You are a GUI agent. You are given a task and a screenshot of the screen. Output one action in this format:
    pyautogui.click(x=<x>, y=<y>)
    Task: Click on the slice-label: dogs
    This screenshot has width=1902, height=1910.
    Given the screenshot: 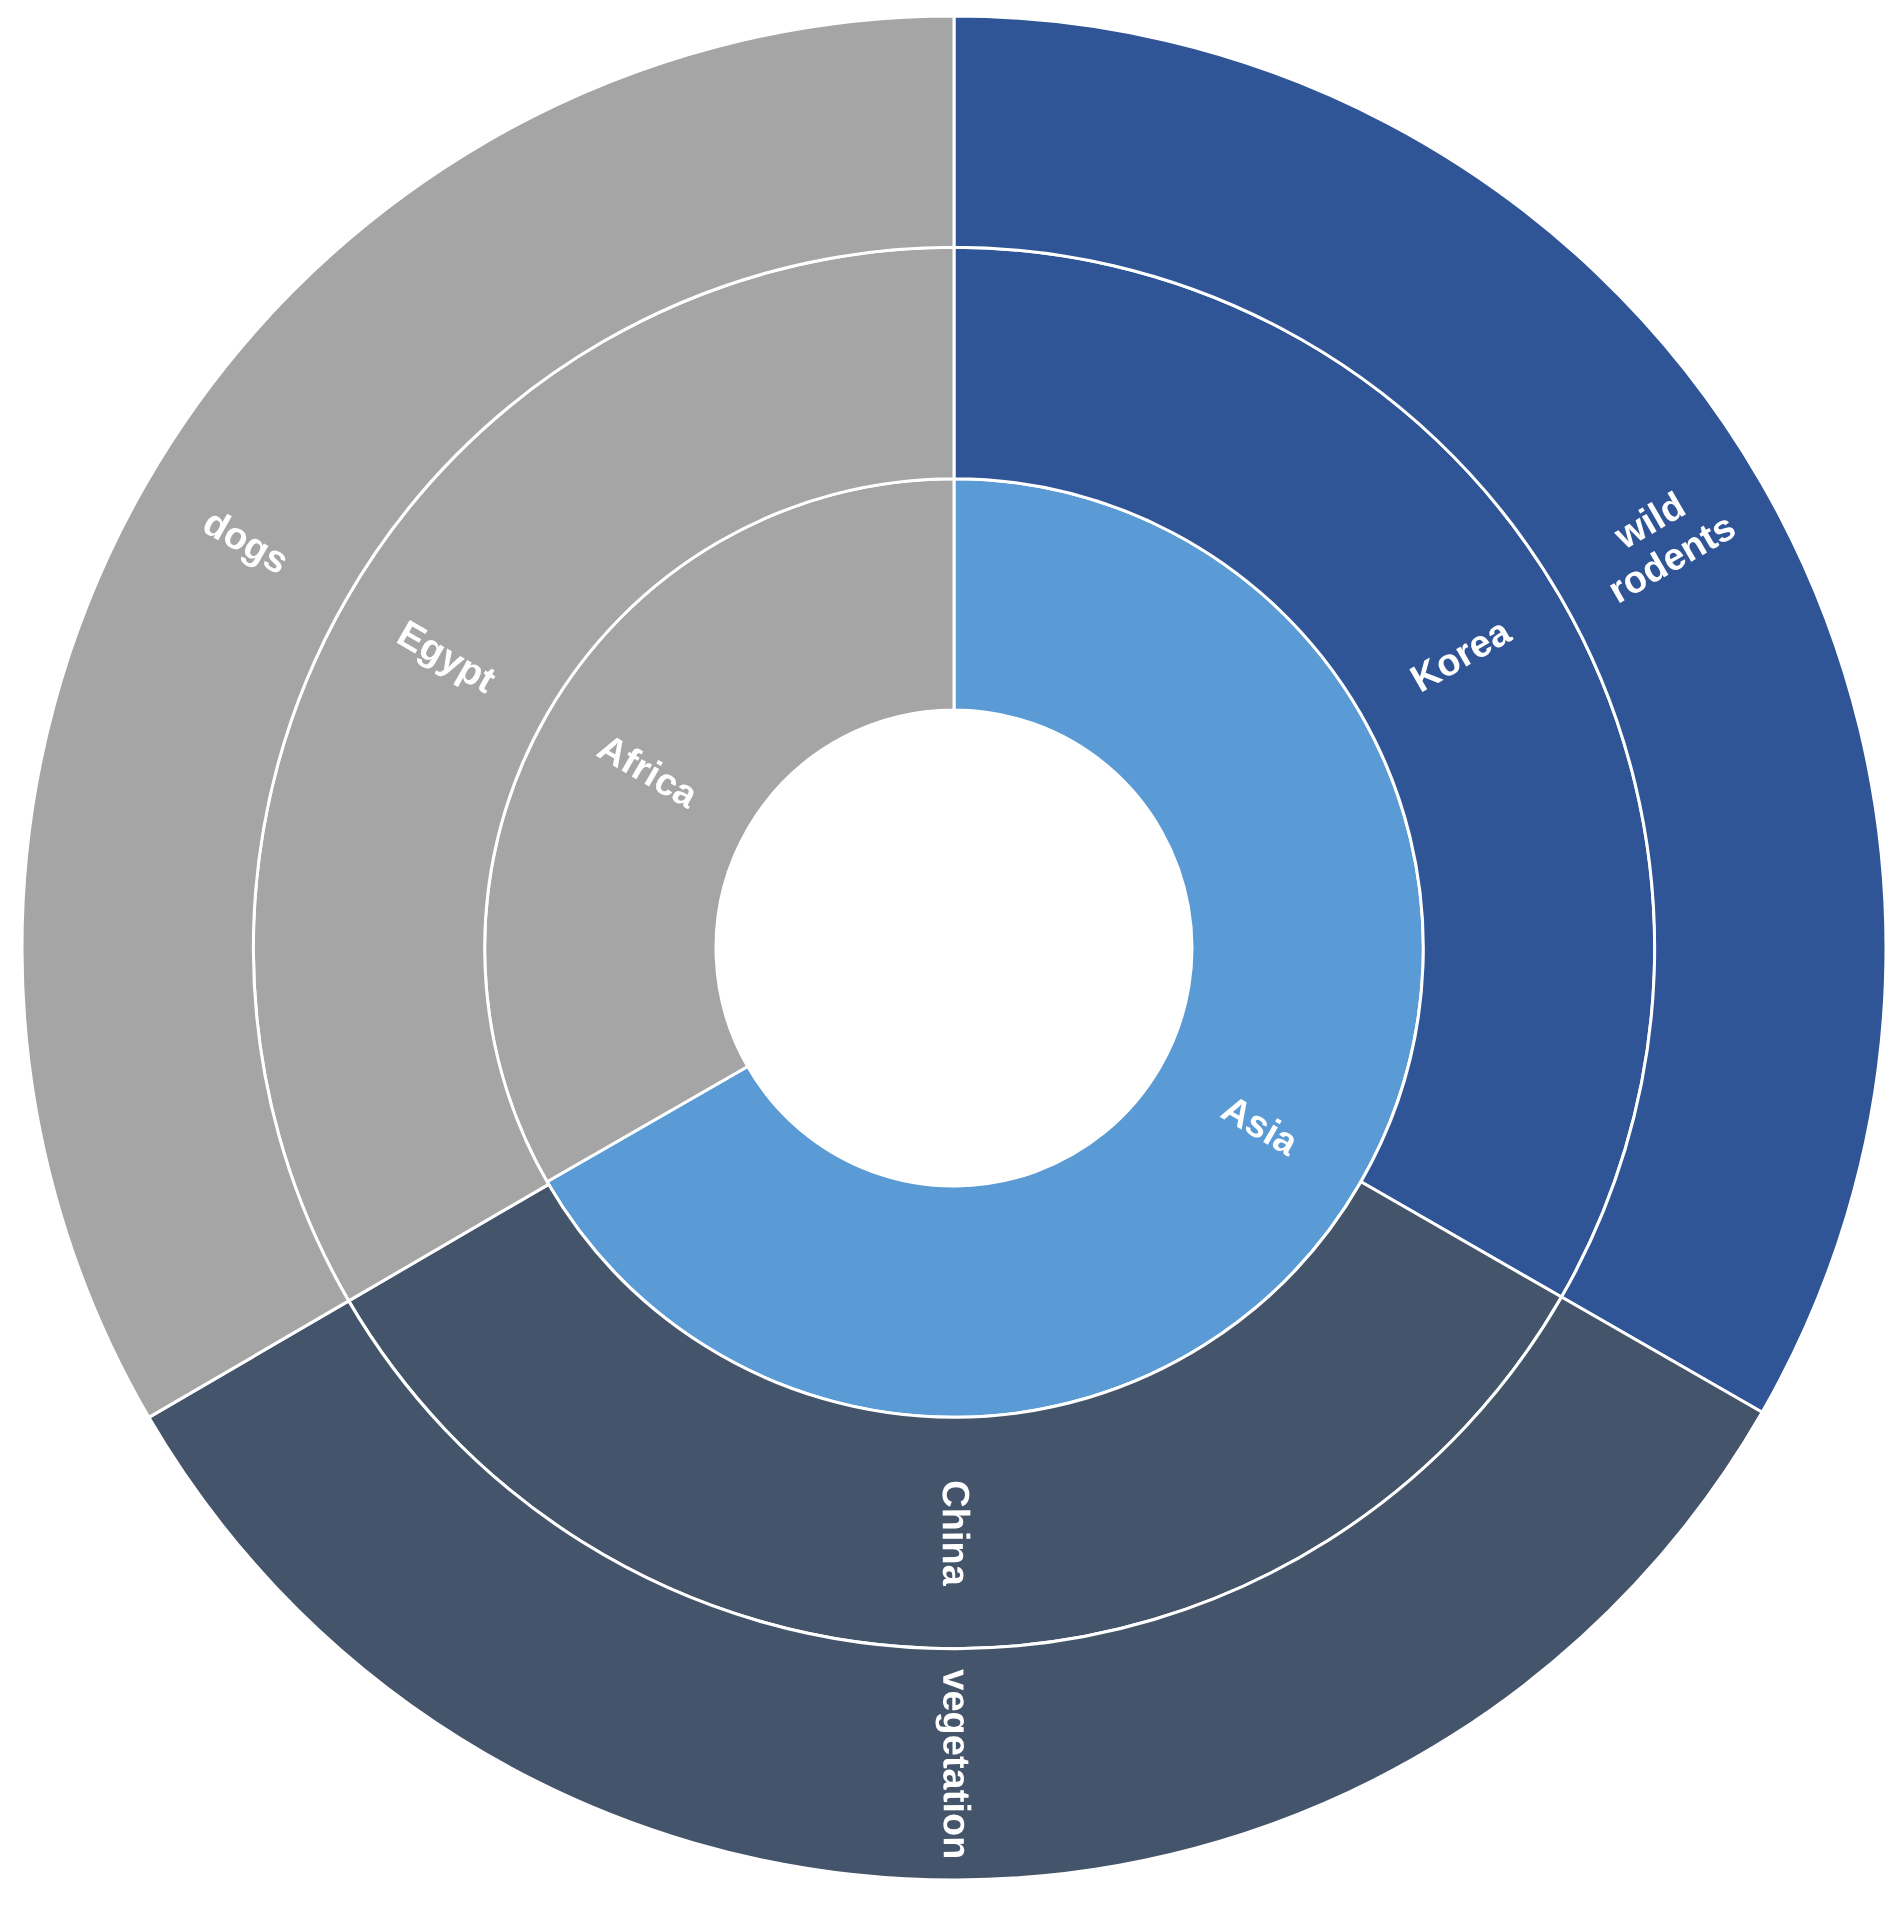 What is the action you would take?
    pyautogui.click(x=246, y=541)
    